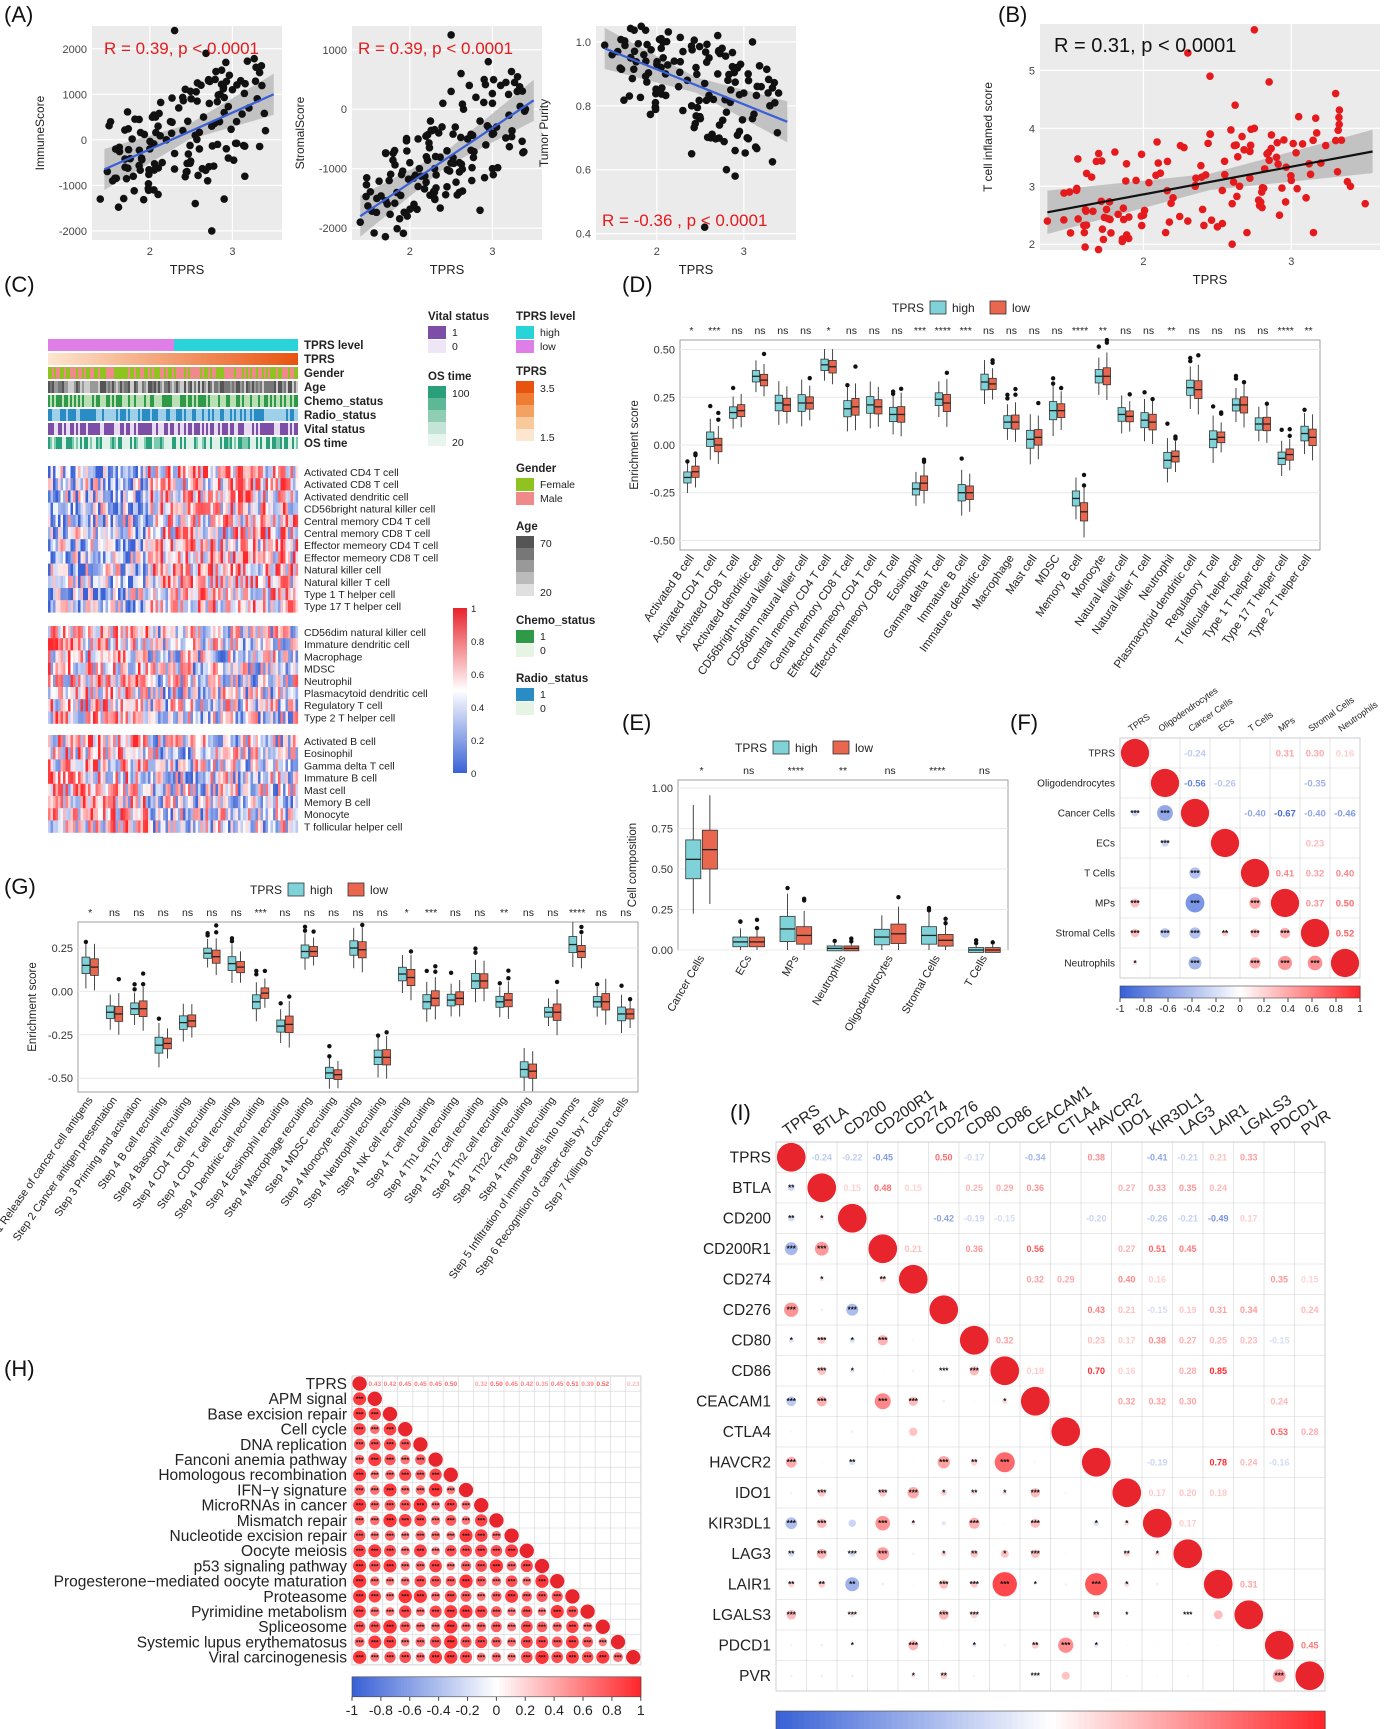 The width and height of the screenshot is (1400, 1729). What do you see at coordinates (182, 97) in the screenshot?
I see `scatter-immune-point` at bounding box center [182, 97].